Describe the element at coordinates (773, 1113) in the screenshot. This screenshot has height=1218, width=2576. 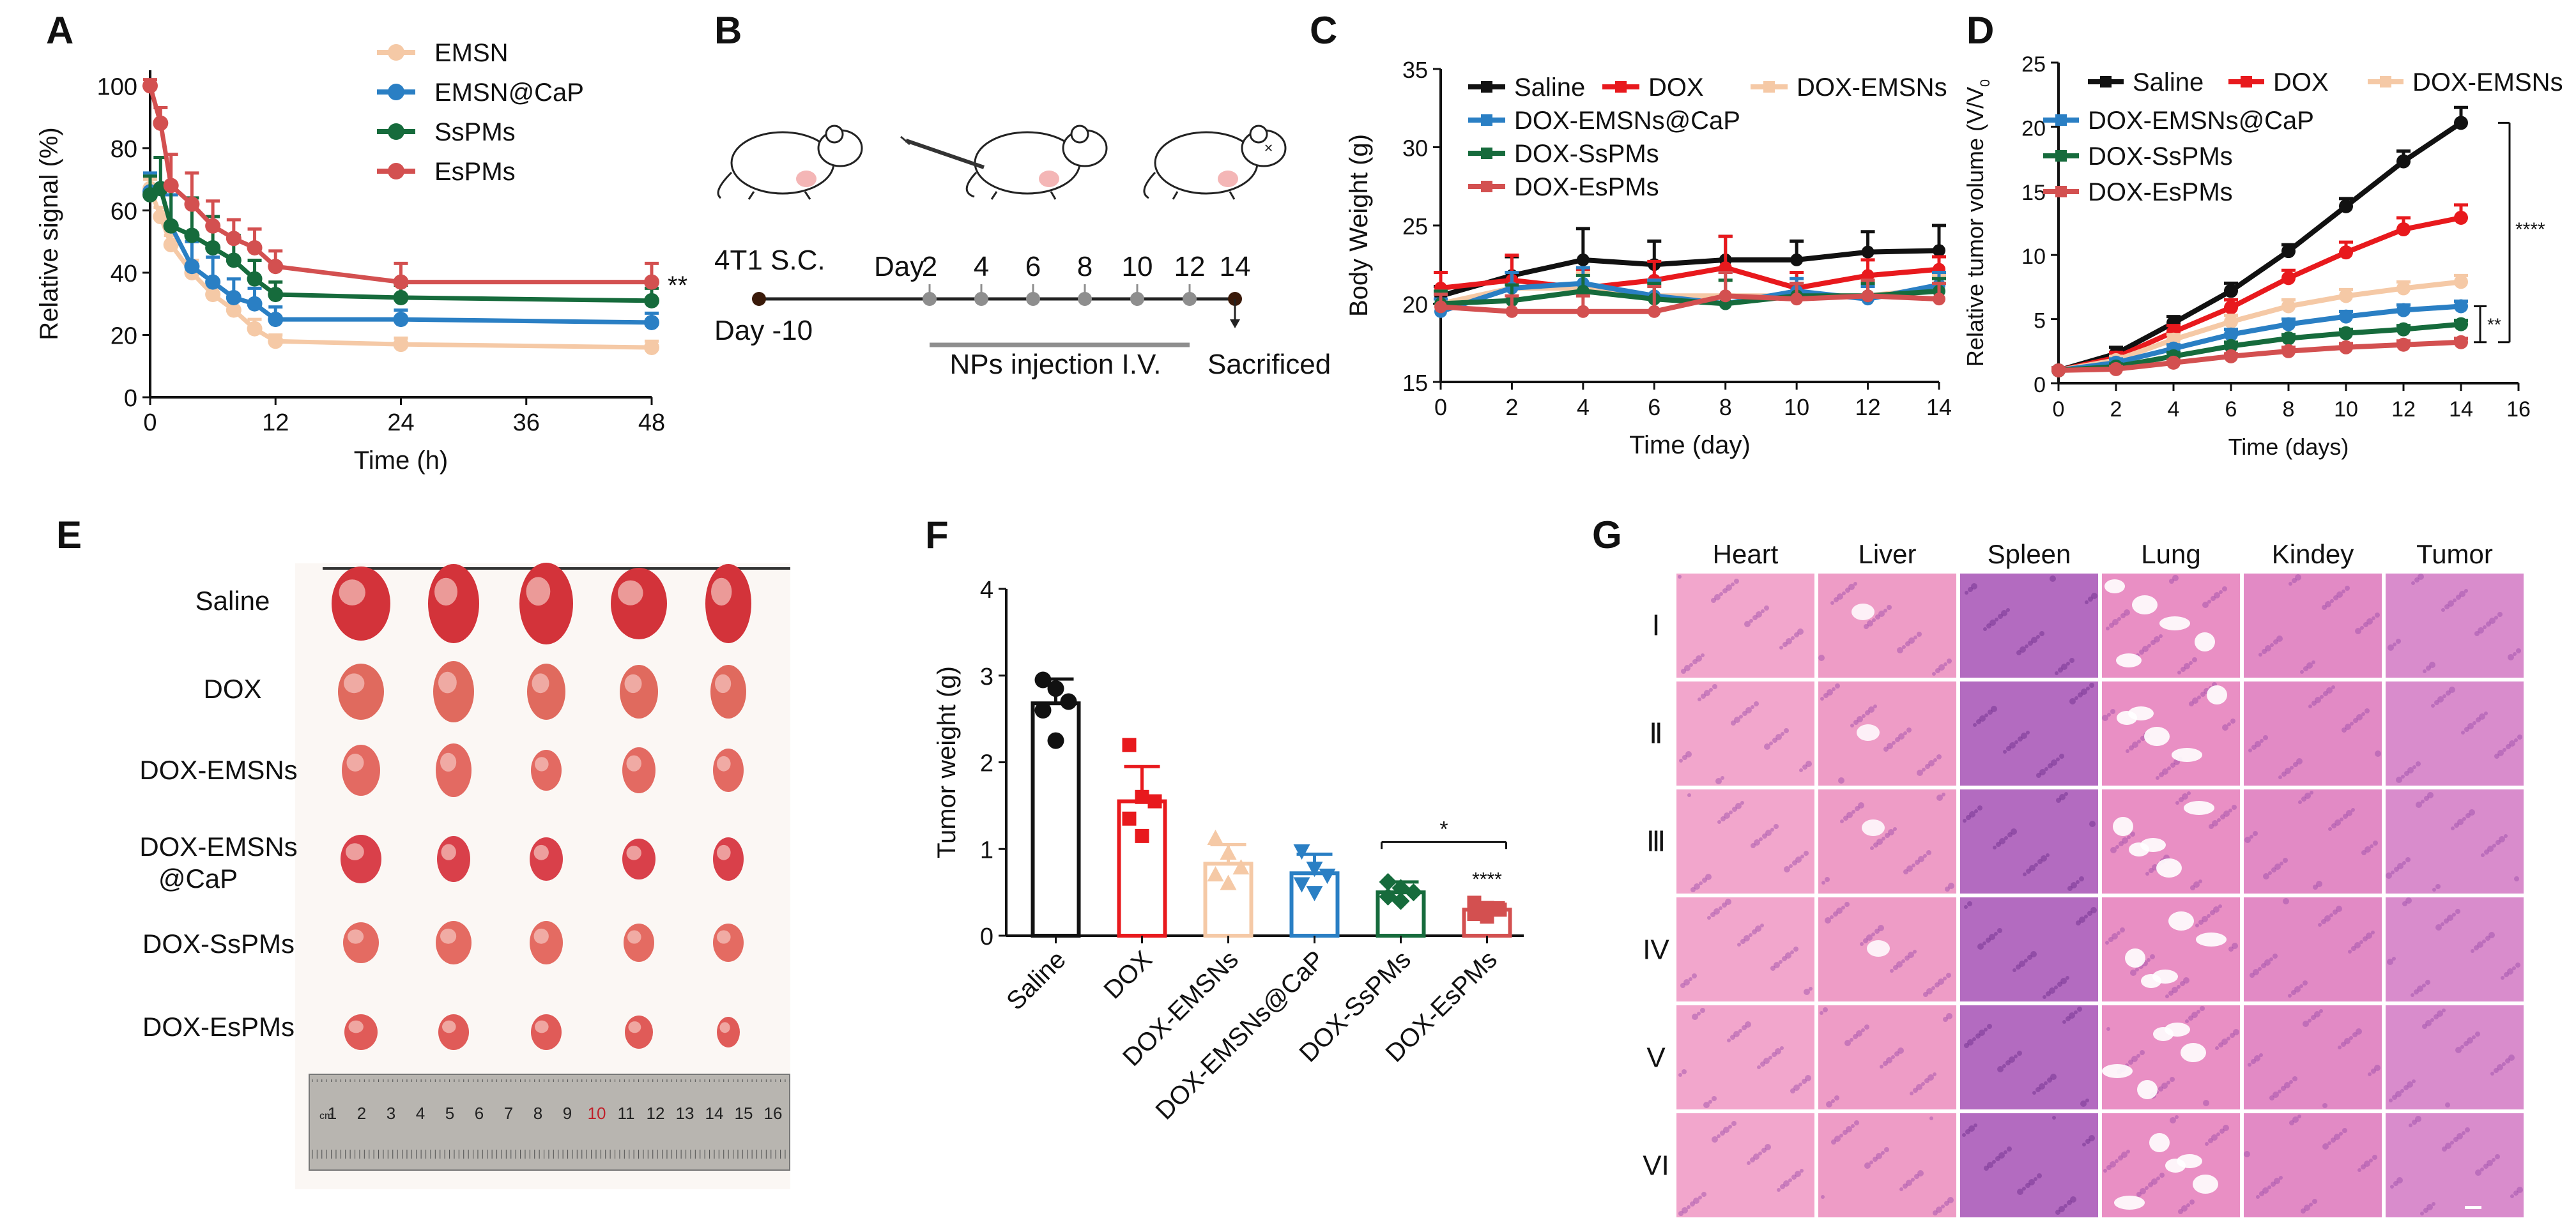
I see `ruler-number: 16` at that location.